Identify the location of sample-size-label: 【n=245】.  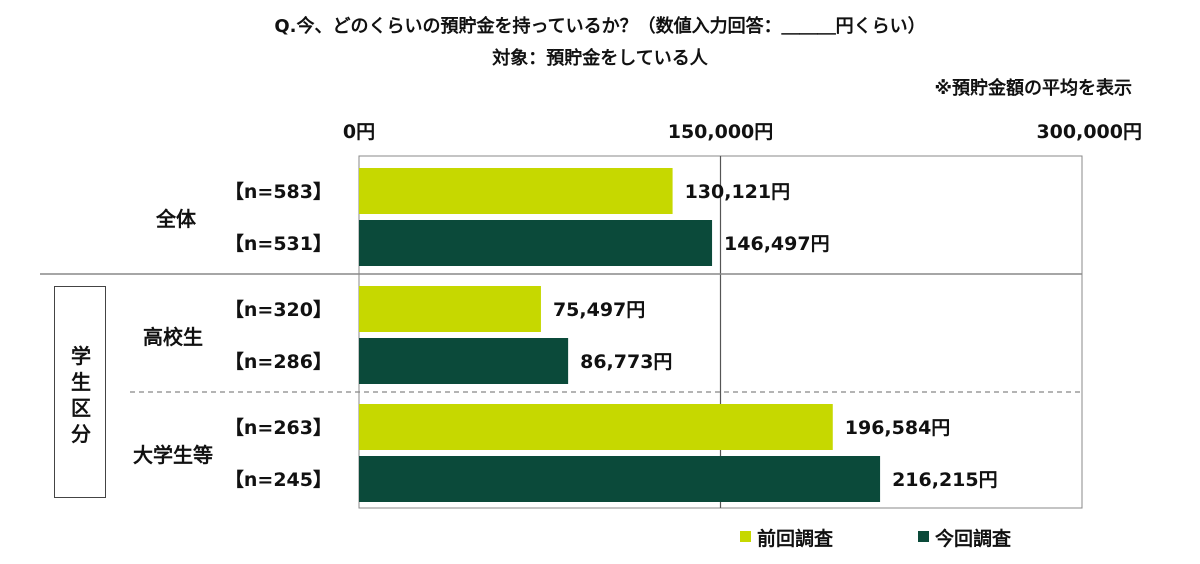
(278, 479).